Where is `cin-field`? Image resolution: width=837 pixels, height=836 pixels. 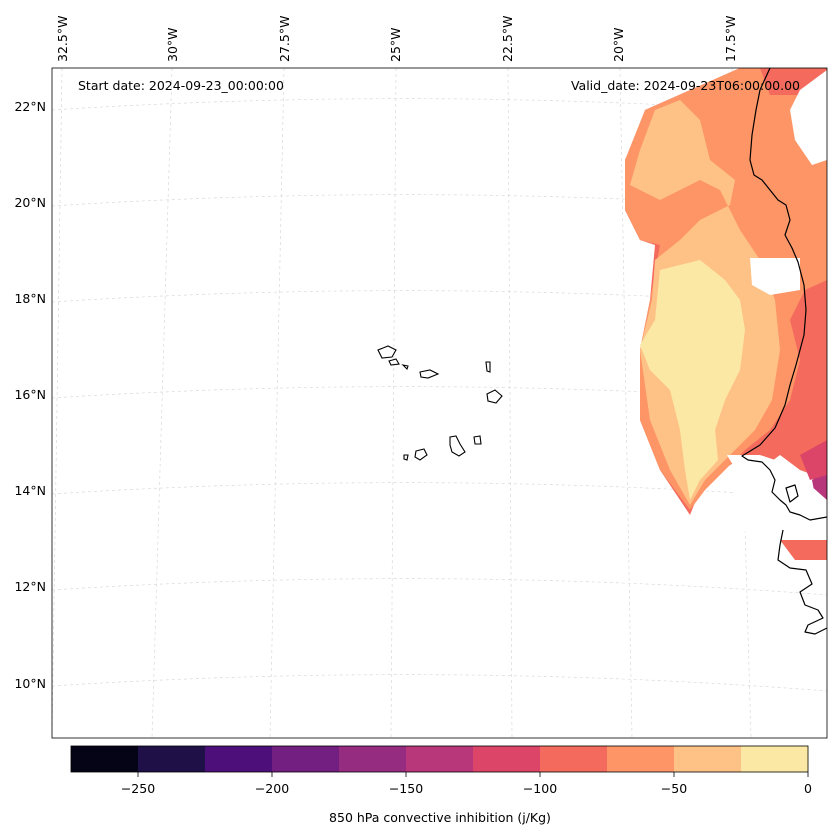 cin-field is located at coordinates (726, 314).